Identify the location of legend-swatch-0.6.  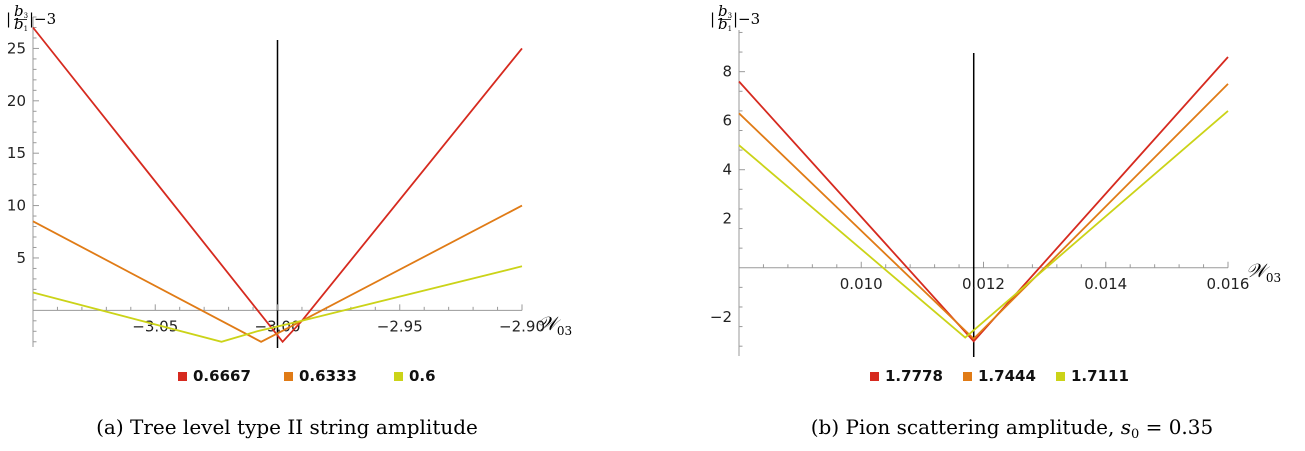
(398, 376).